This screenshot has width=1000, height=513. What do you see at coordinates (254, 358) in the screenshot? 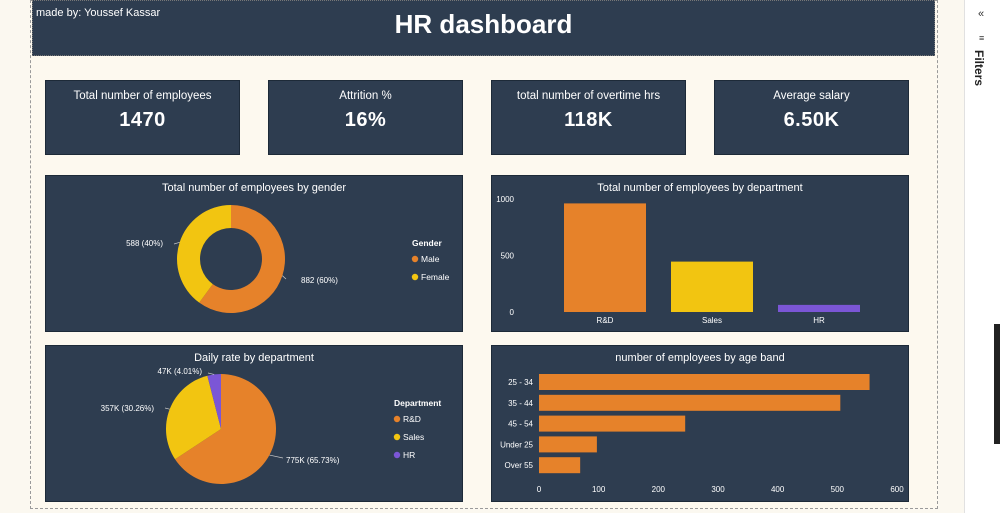
I see `chart-title: Daily rate by department` at bounding box center [254, 358].